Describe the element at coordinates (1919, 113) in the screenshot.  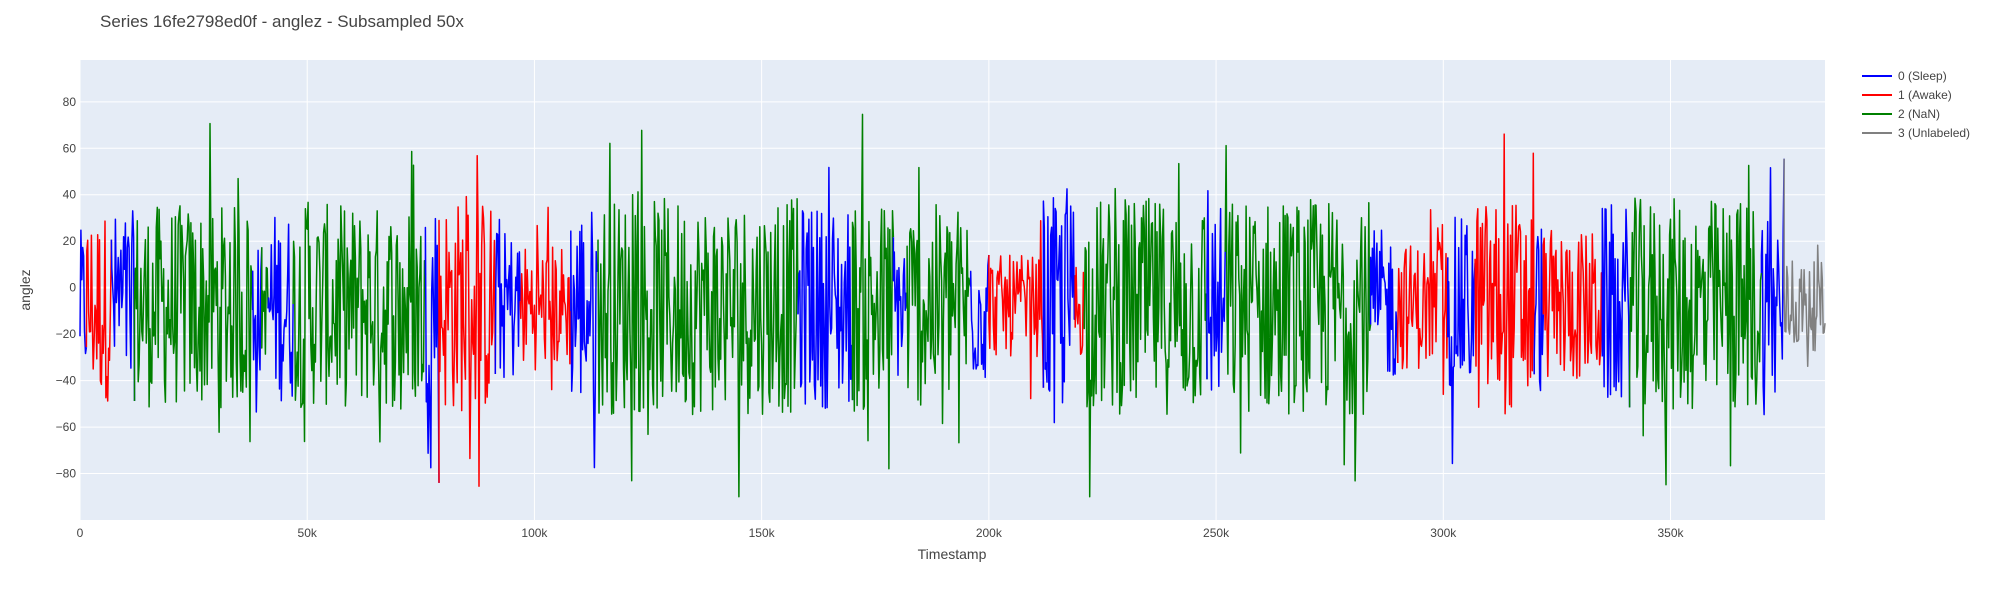
I see `legend-label: 2 (NaN)` at that location.